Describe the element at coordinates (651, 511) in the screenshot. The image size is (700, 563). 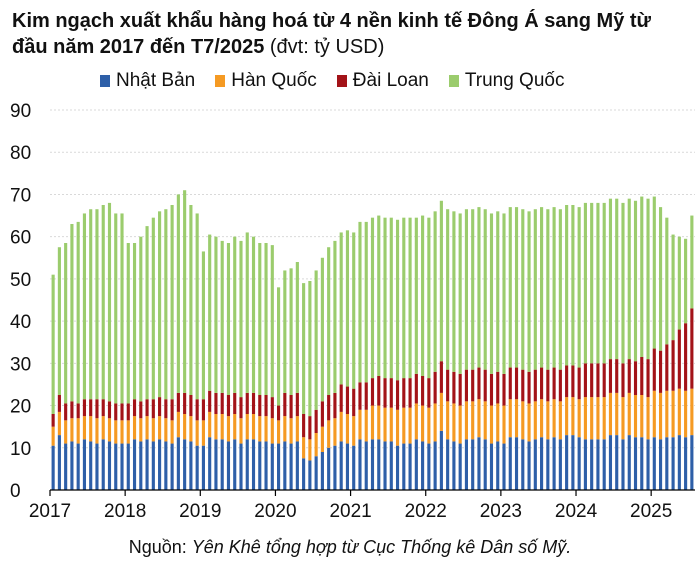
I see `x-tick-label: 2025` at that location.